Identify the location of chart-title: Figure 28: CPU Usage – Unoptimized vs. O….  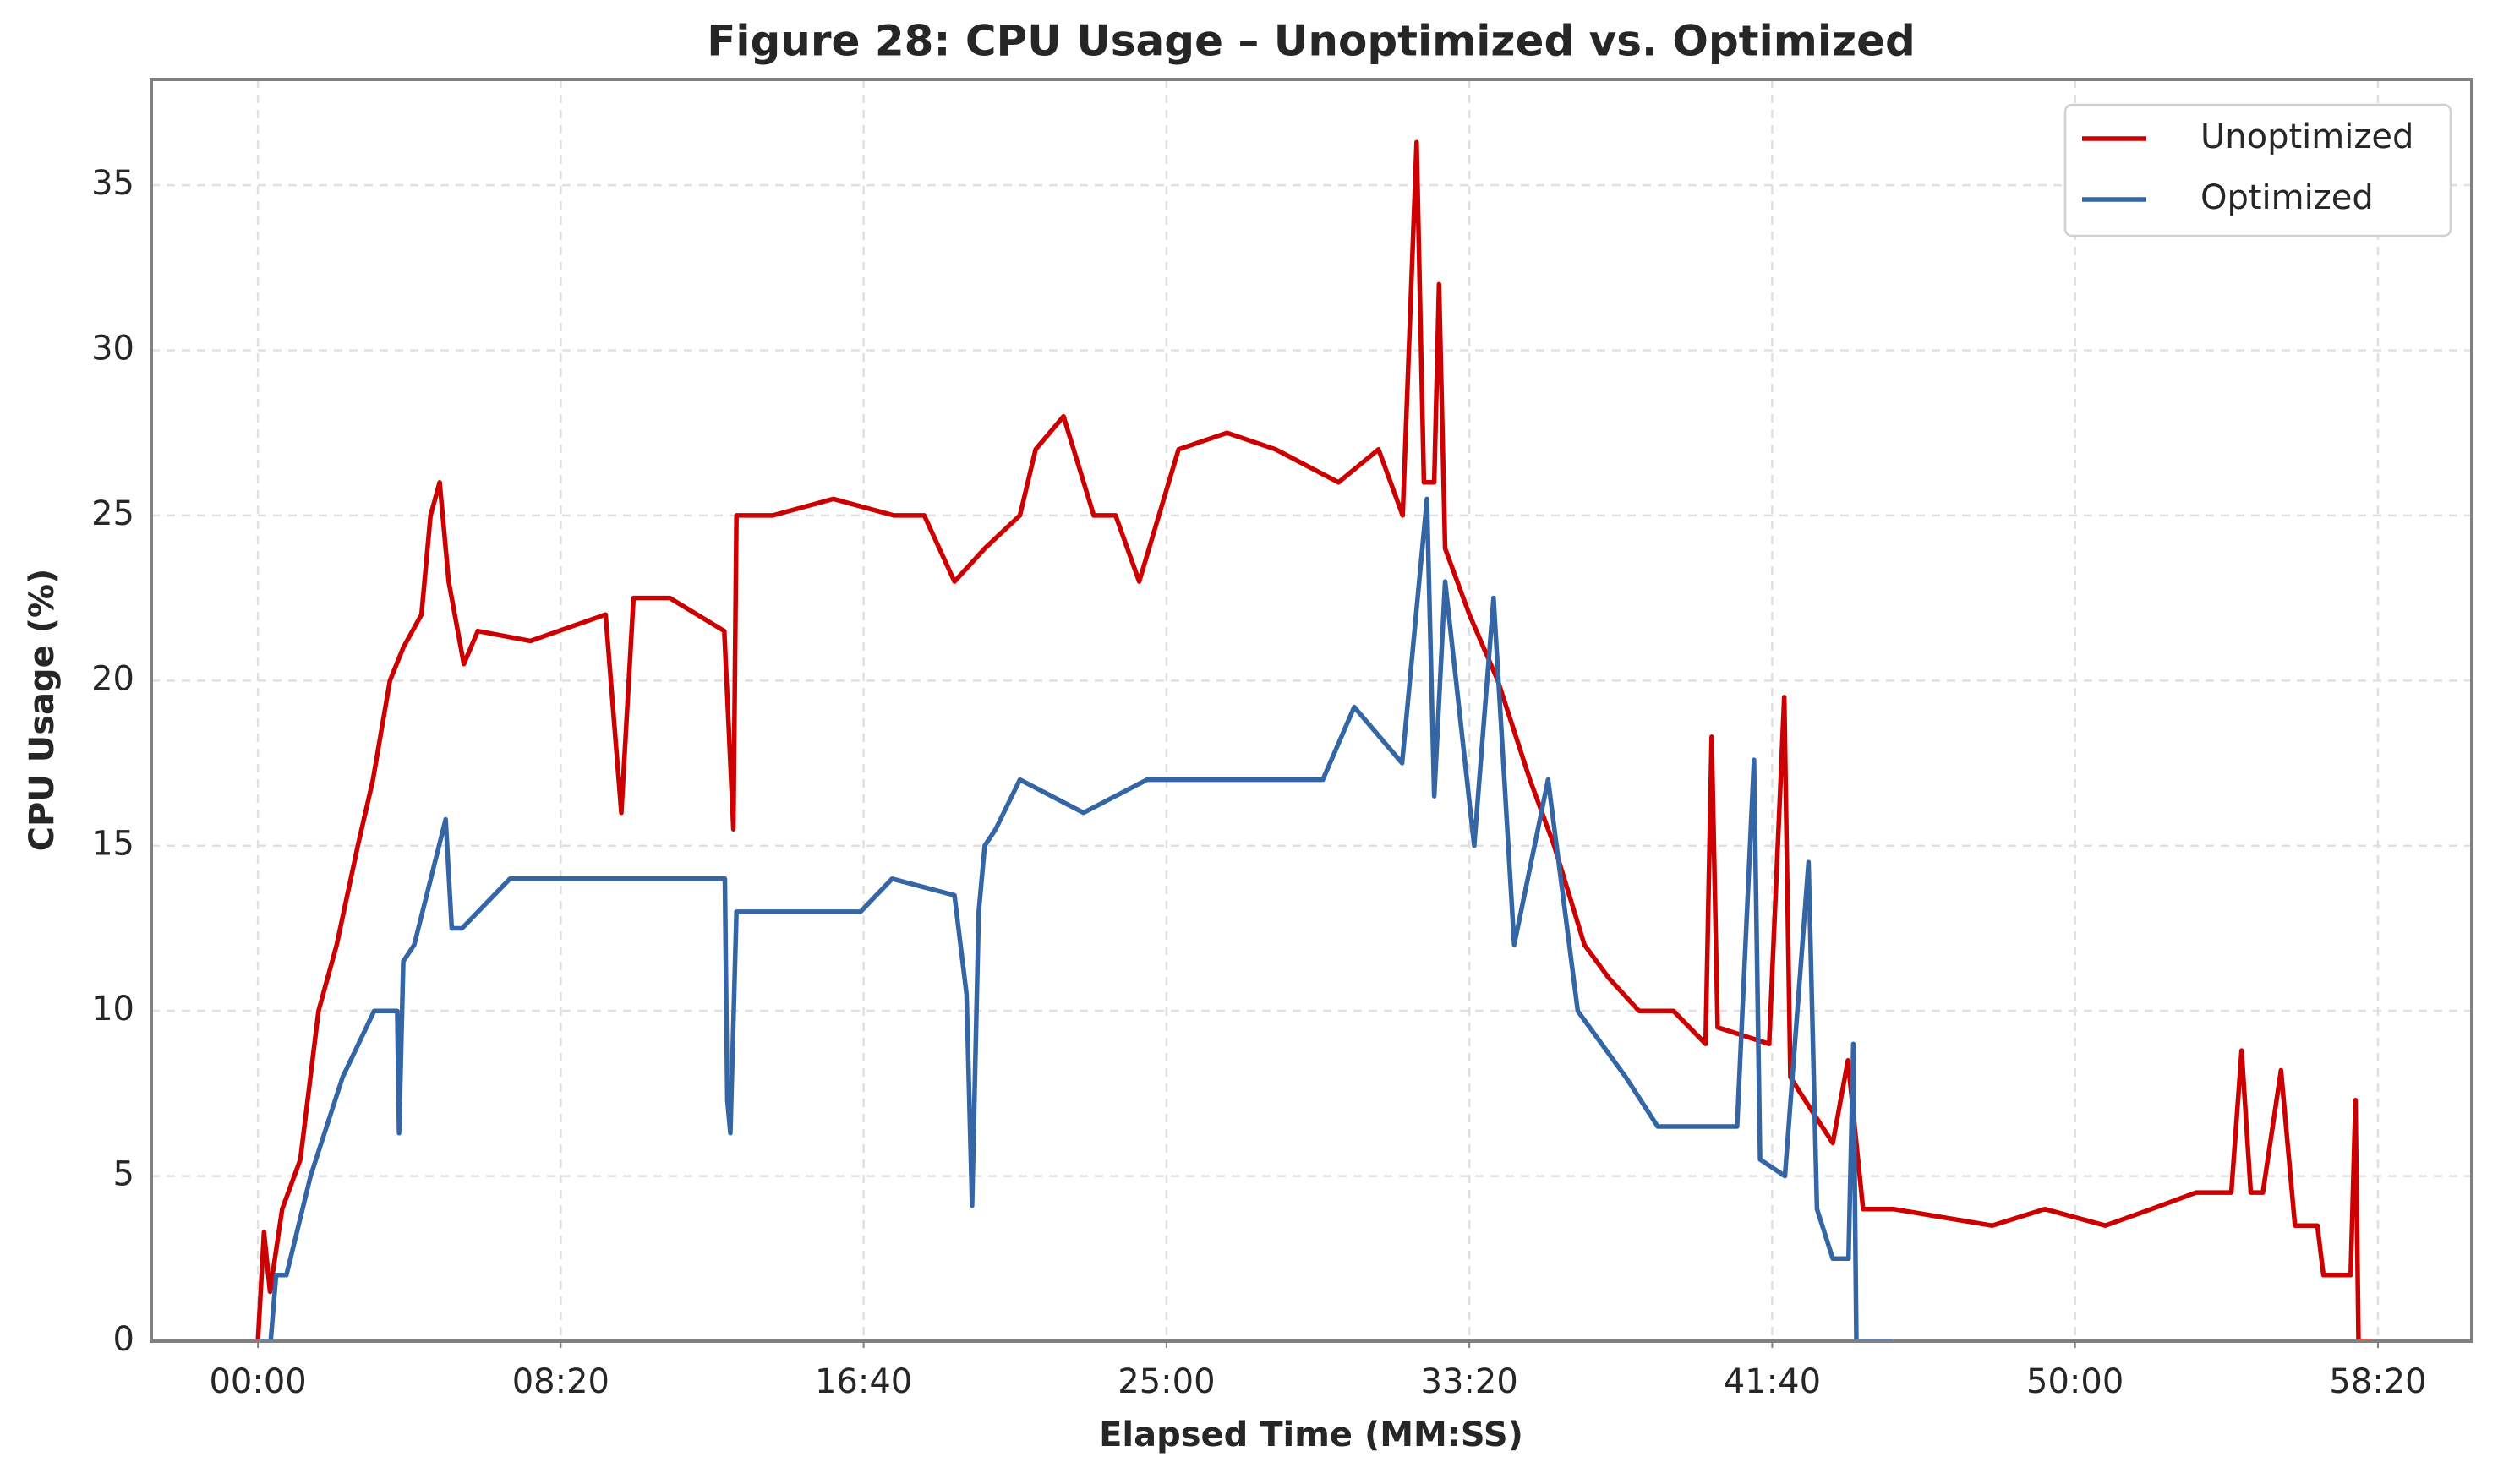
(1312, 42).